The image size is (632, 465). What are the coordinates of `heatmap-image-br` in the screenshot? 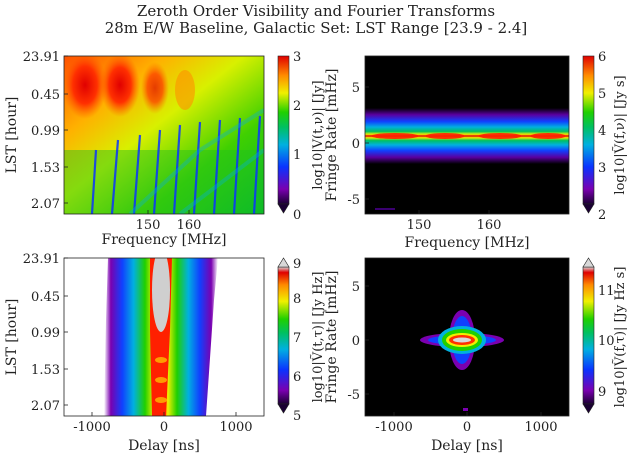 It's located at (467, 337).